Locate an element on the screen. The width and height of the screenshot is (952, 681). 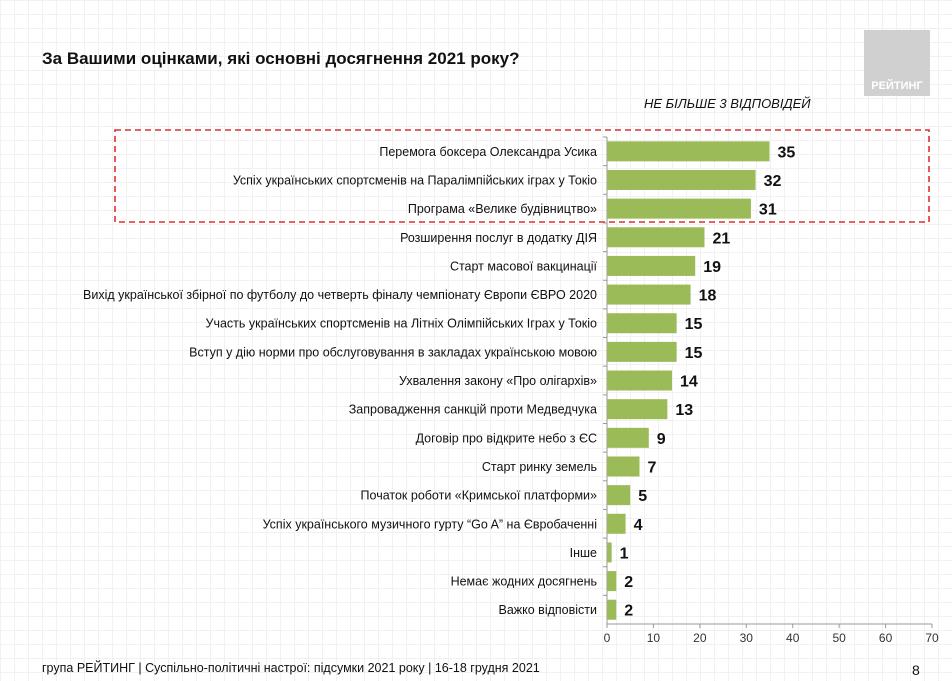
value-label: 13 is located at coordinates (684, 410).